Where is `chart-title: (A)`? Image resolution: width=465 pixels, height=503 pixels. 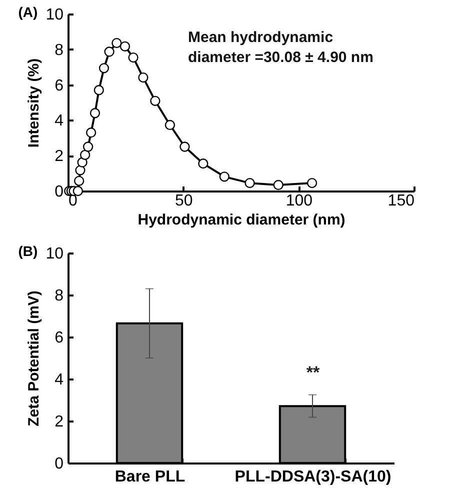
chart-title: (A) is located at coordinates (28, 12).